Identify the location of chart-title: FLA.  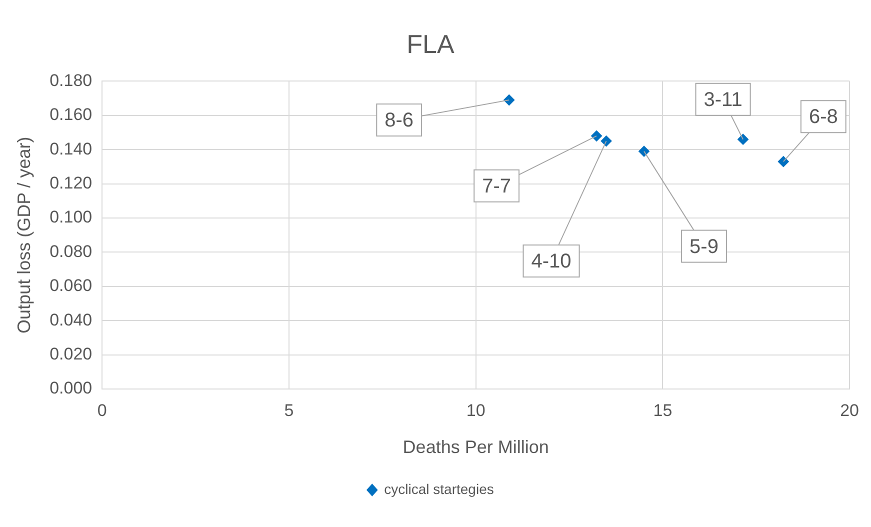
(430, 43).